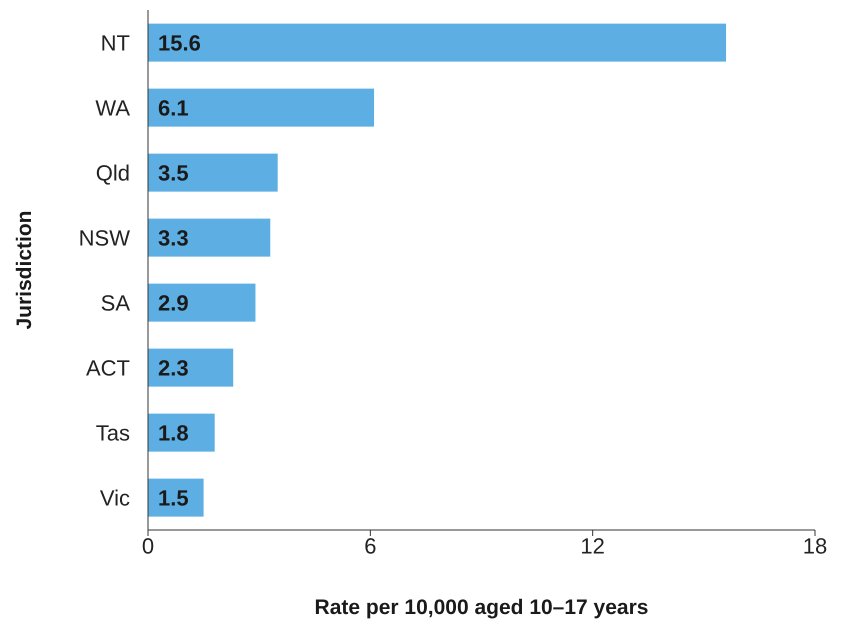 The height and width of the screenshot is (627, 845). Describe the element at coordinates (173, 173) in the screenshot. I see `data-label: 3.5` at that location.